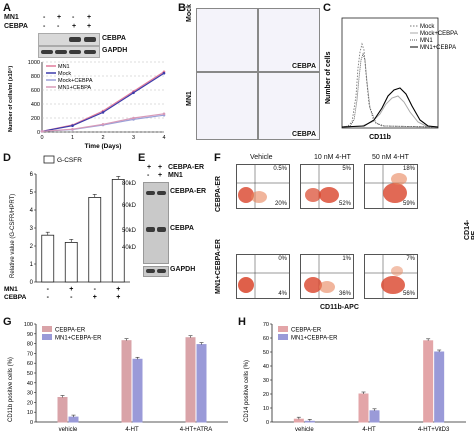 The image size is (474, 436). Describe the element at coordinates (263, 276) in the screenshot. I see `flow-plot: 0% 4%` at that location.